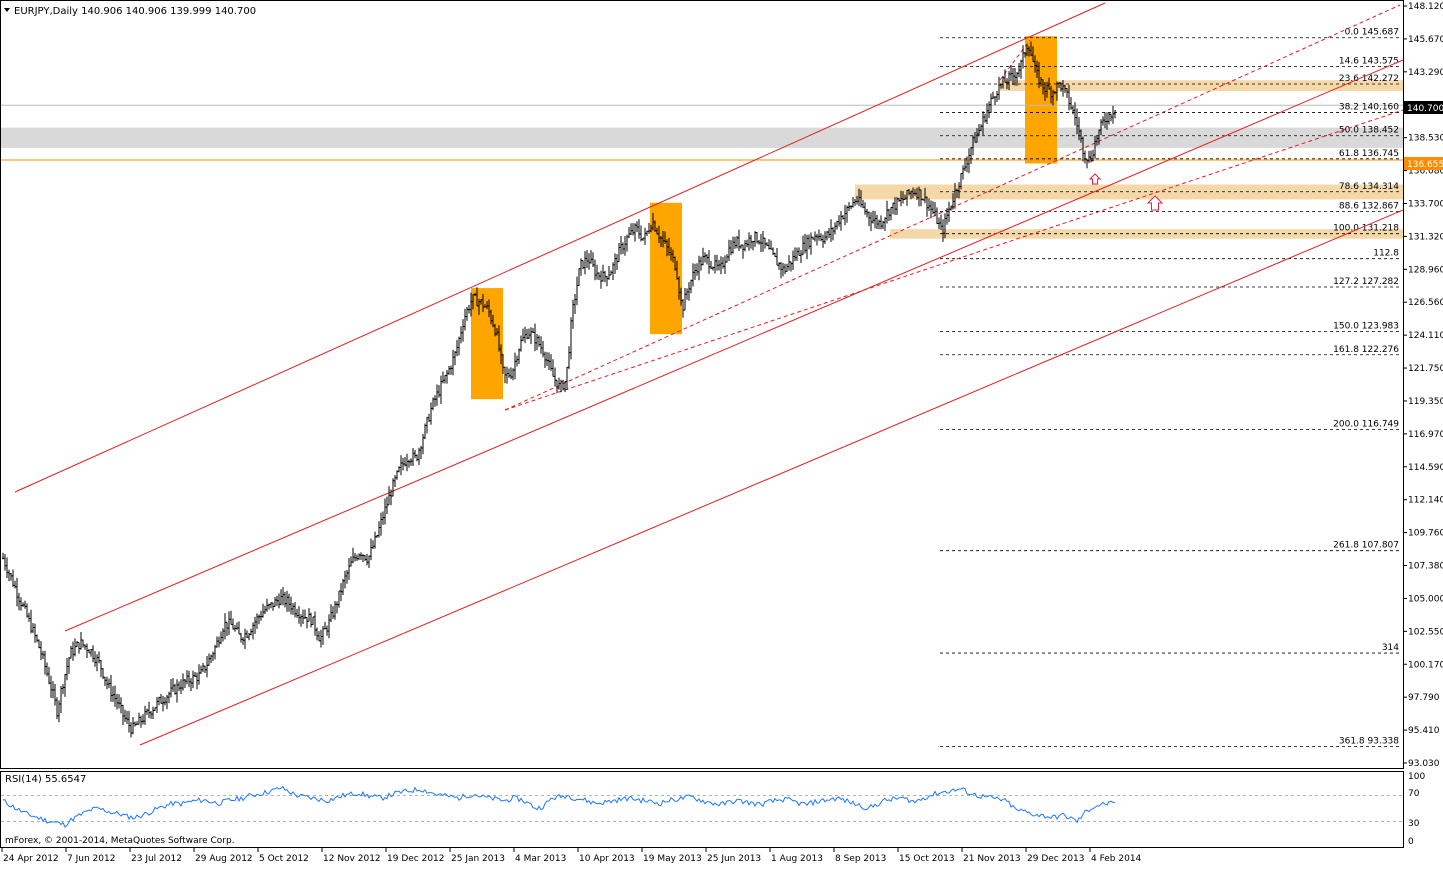  I want to click on fib-label-9: 112.8, so click(1386, 254).